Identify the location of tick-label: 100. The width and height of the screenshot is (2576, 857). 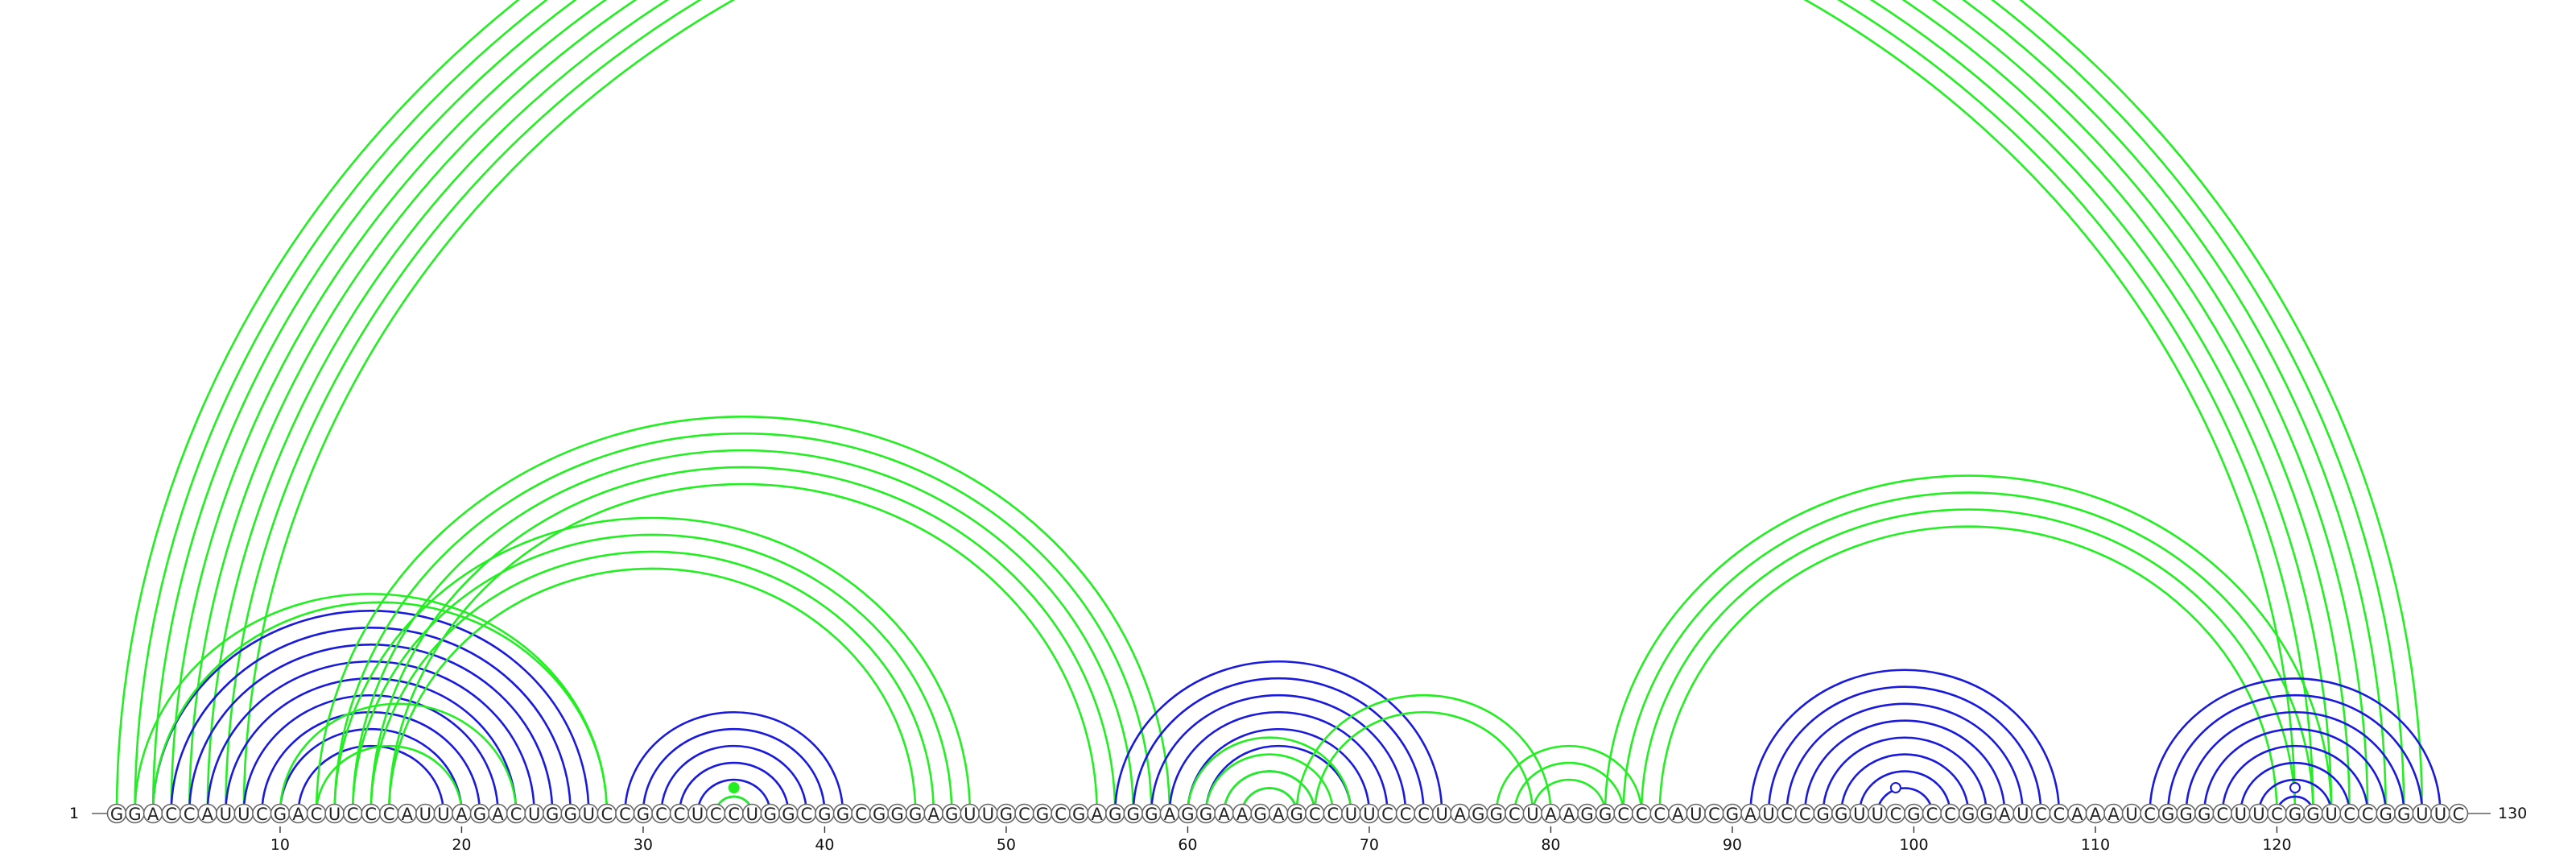
(1913, 845).